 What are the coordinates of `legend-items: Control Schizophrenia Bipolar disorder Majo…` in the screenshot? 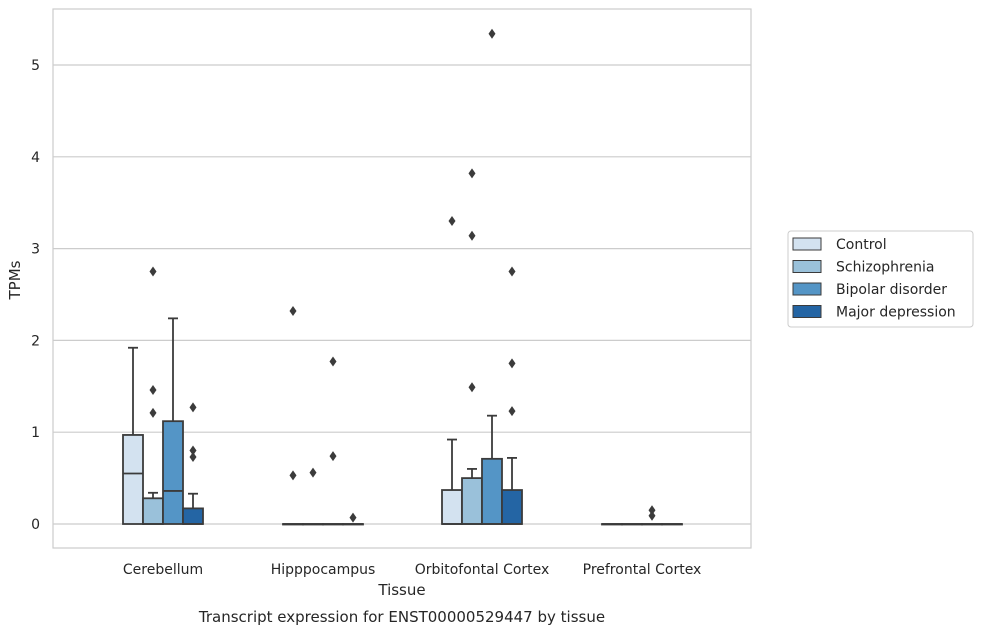 It's located at (874, 279).